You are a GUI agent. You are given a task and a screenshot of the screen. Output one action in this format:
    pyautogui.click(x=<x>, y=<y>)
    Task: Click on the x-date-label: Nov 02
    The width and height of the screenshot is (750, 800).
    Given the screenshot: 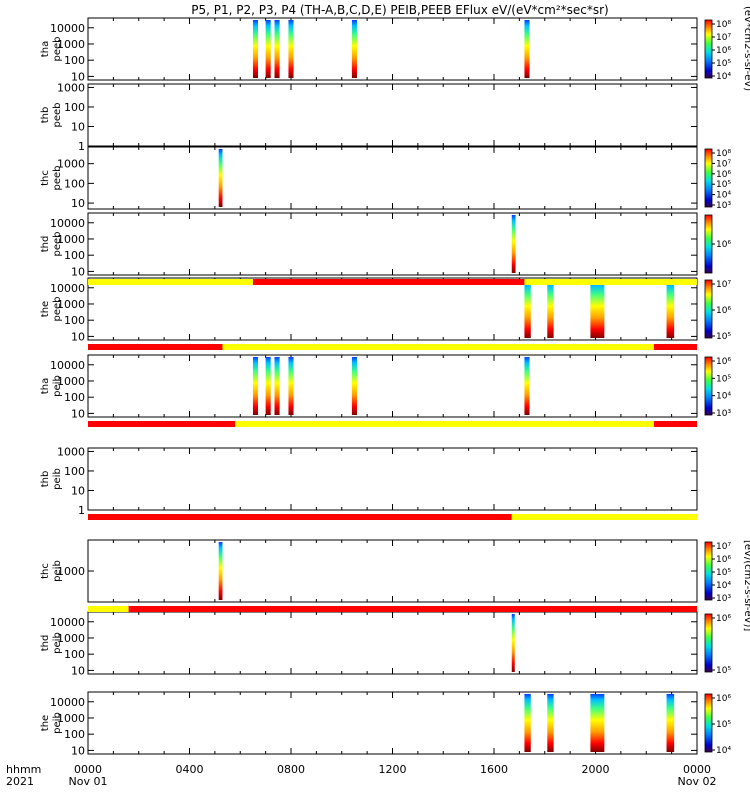 What is the action you would take?
    pyautogui.click(x=697, y=781)
    